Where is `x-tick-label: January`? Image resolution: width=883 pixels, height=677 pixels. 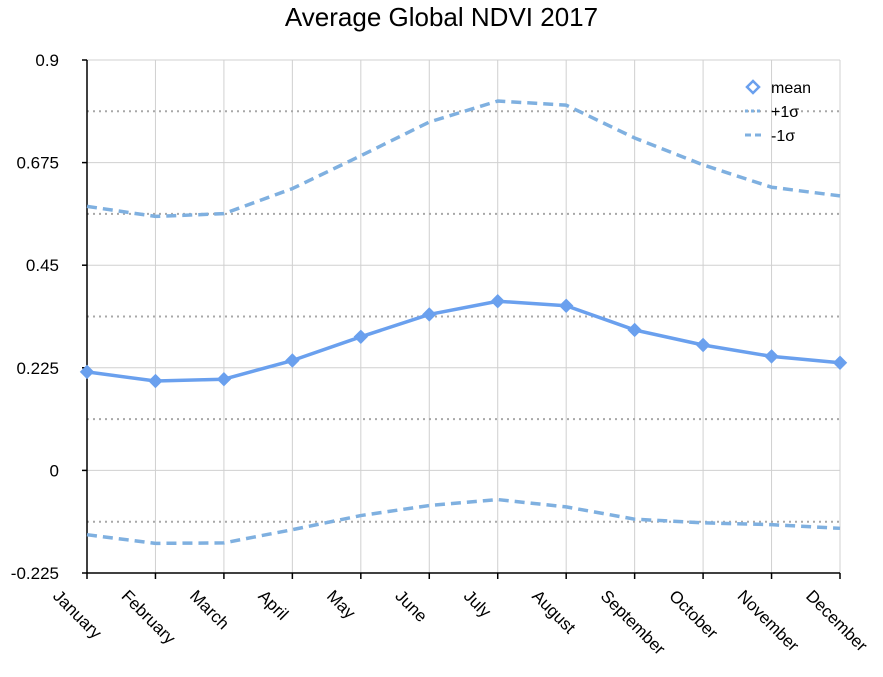 x-tick-label: January is located at coordinates (77, 614).